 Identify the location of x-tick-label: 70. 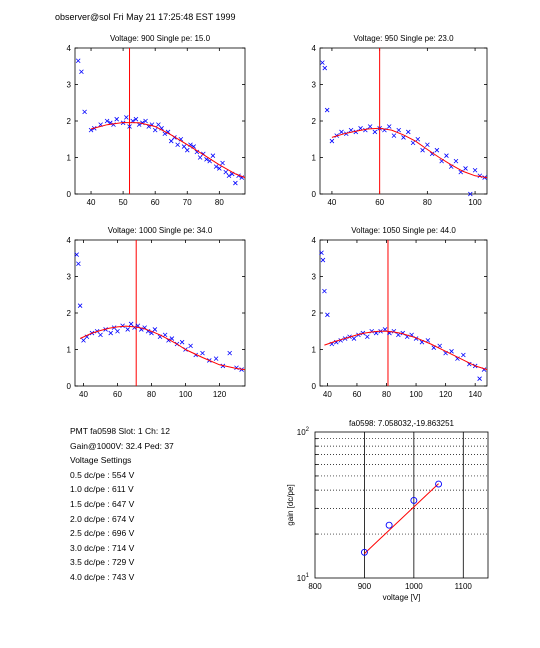
(187, 202).